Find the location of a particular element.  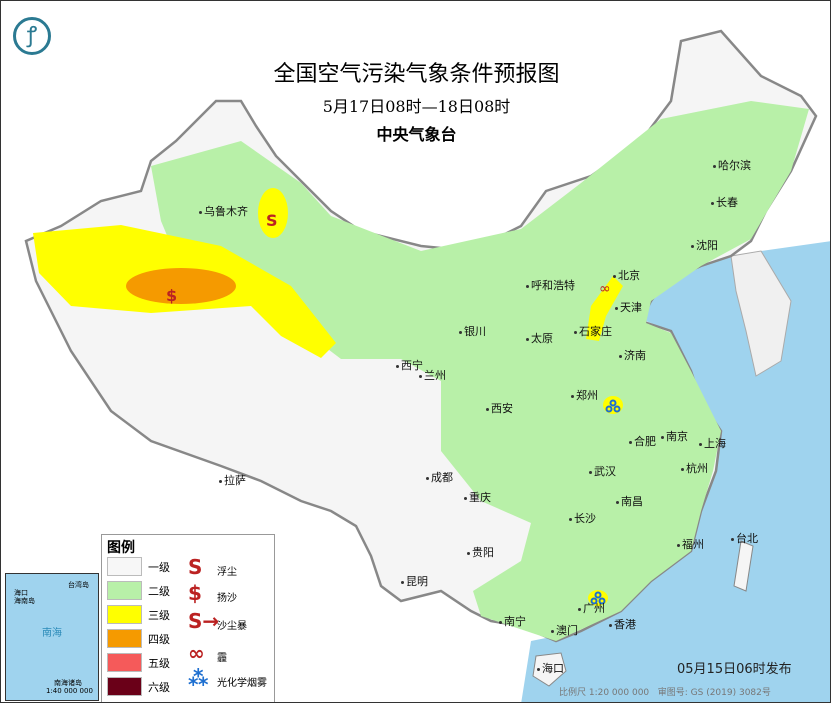

legend-symbol-label: 光化学烟雾 is located at coordinates (242, 683).